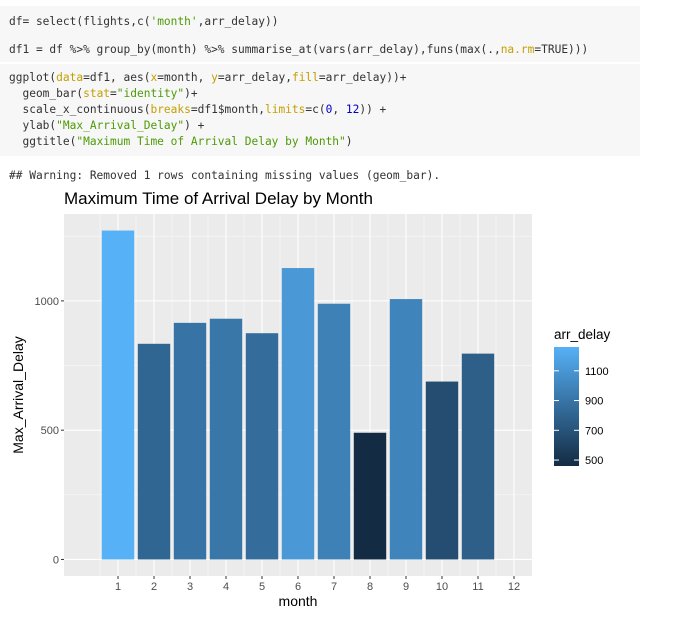  What do you see at coordinates (298, 601) in the screenshot?
I see `x-axis-title: month` at bounding box center [298, 601].